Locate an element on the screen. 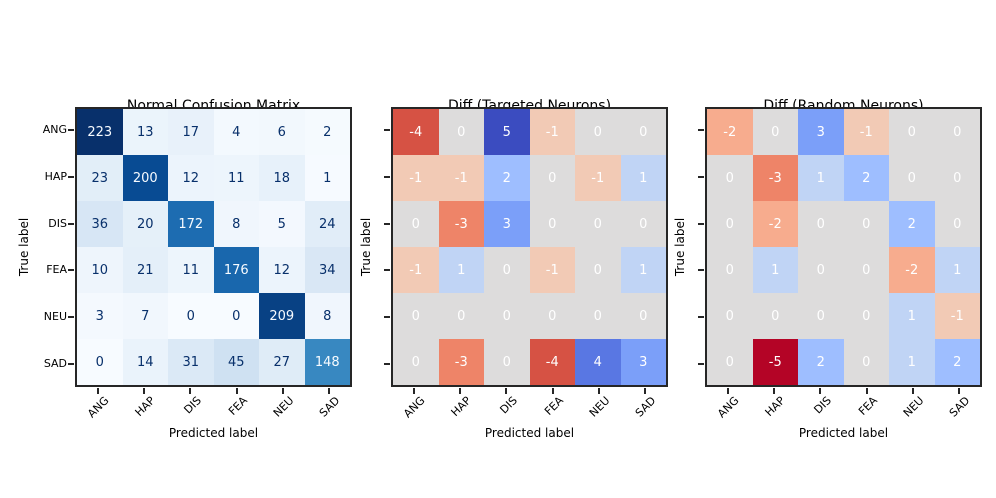 This screenshot has height=498, width=996. heatmap-cell: 27 is located at coordinates (282, 362).